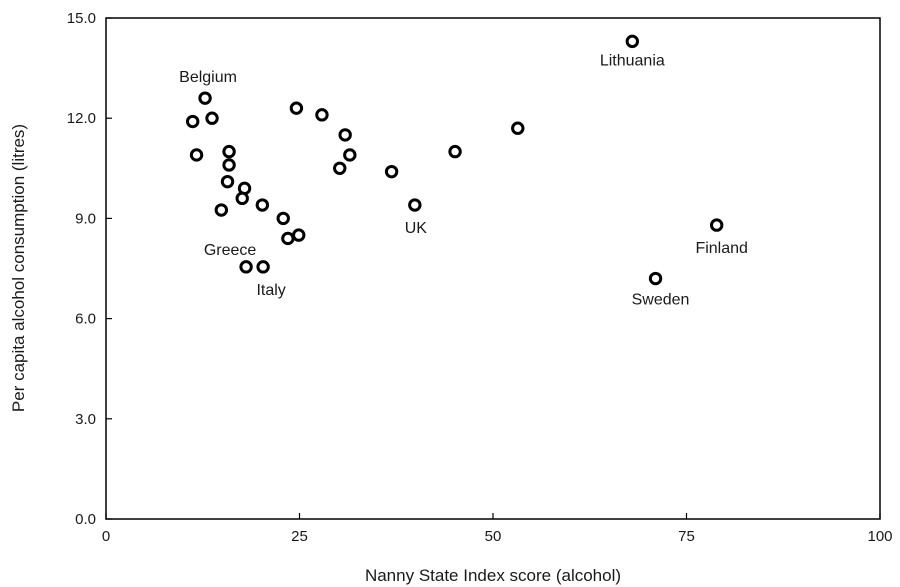  I want to click on y-tick-label-5: 15.0, so click(81, 18).